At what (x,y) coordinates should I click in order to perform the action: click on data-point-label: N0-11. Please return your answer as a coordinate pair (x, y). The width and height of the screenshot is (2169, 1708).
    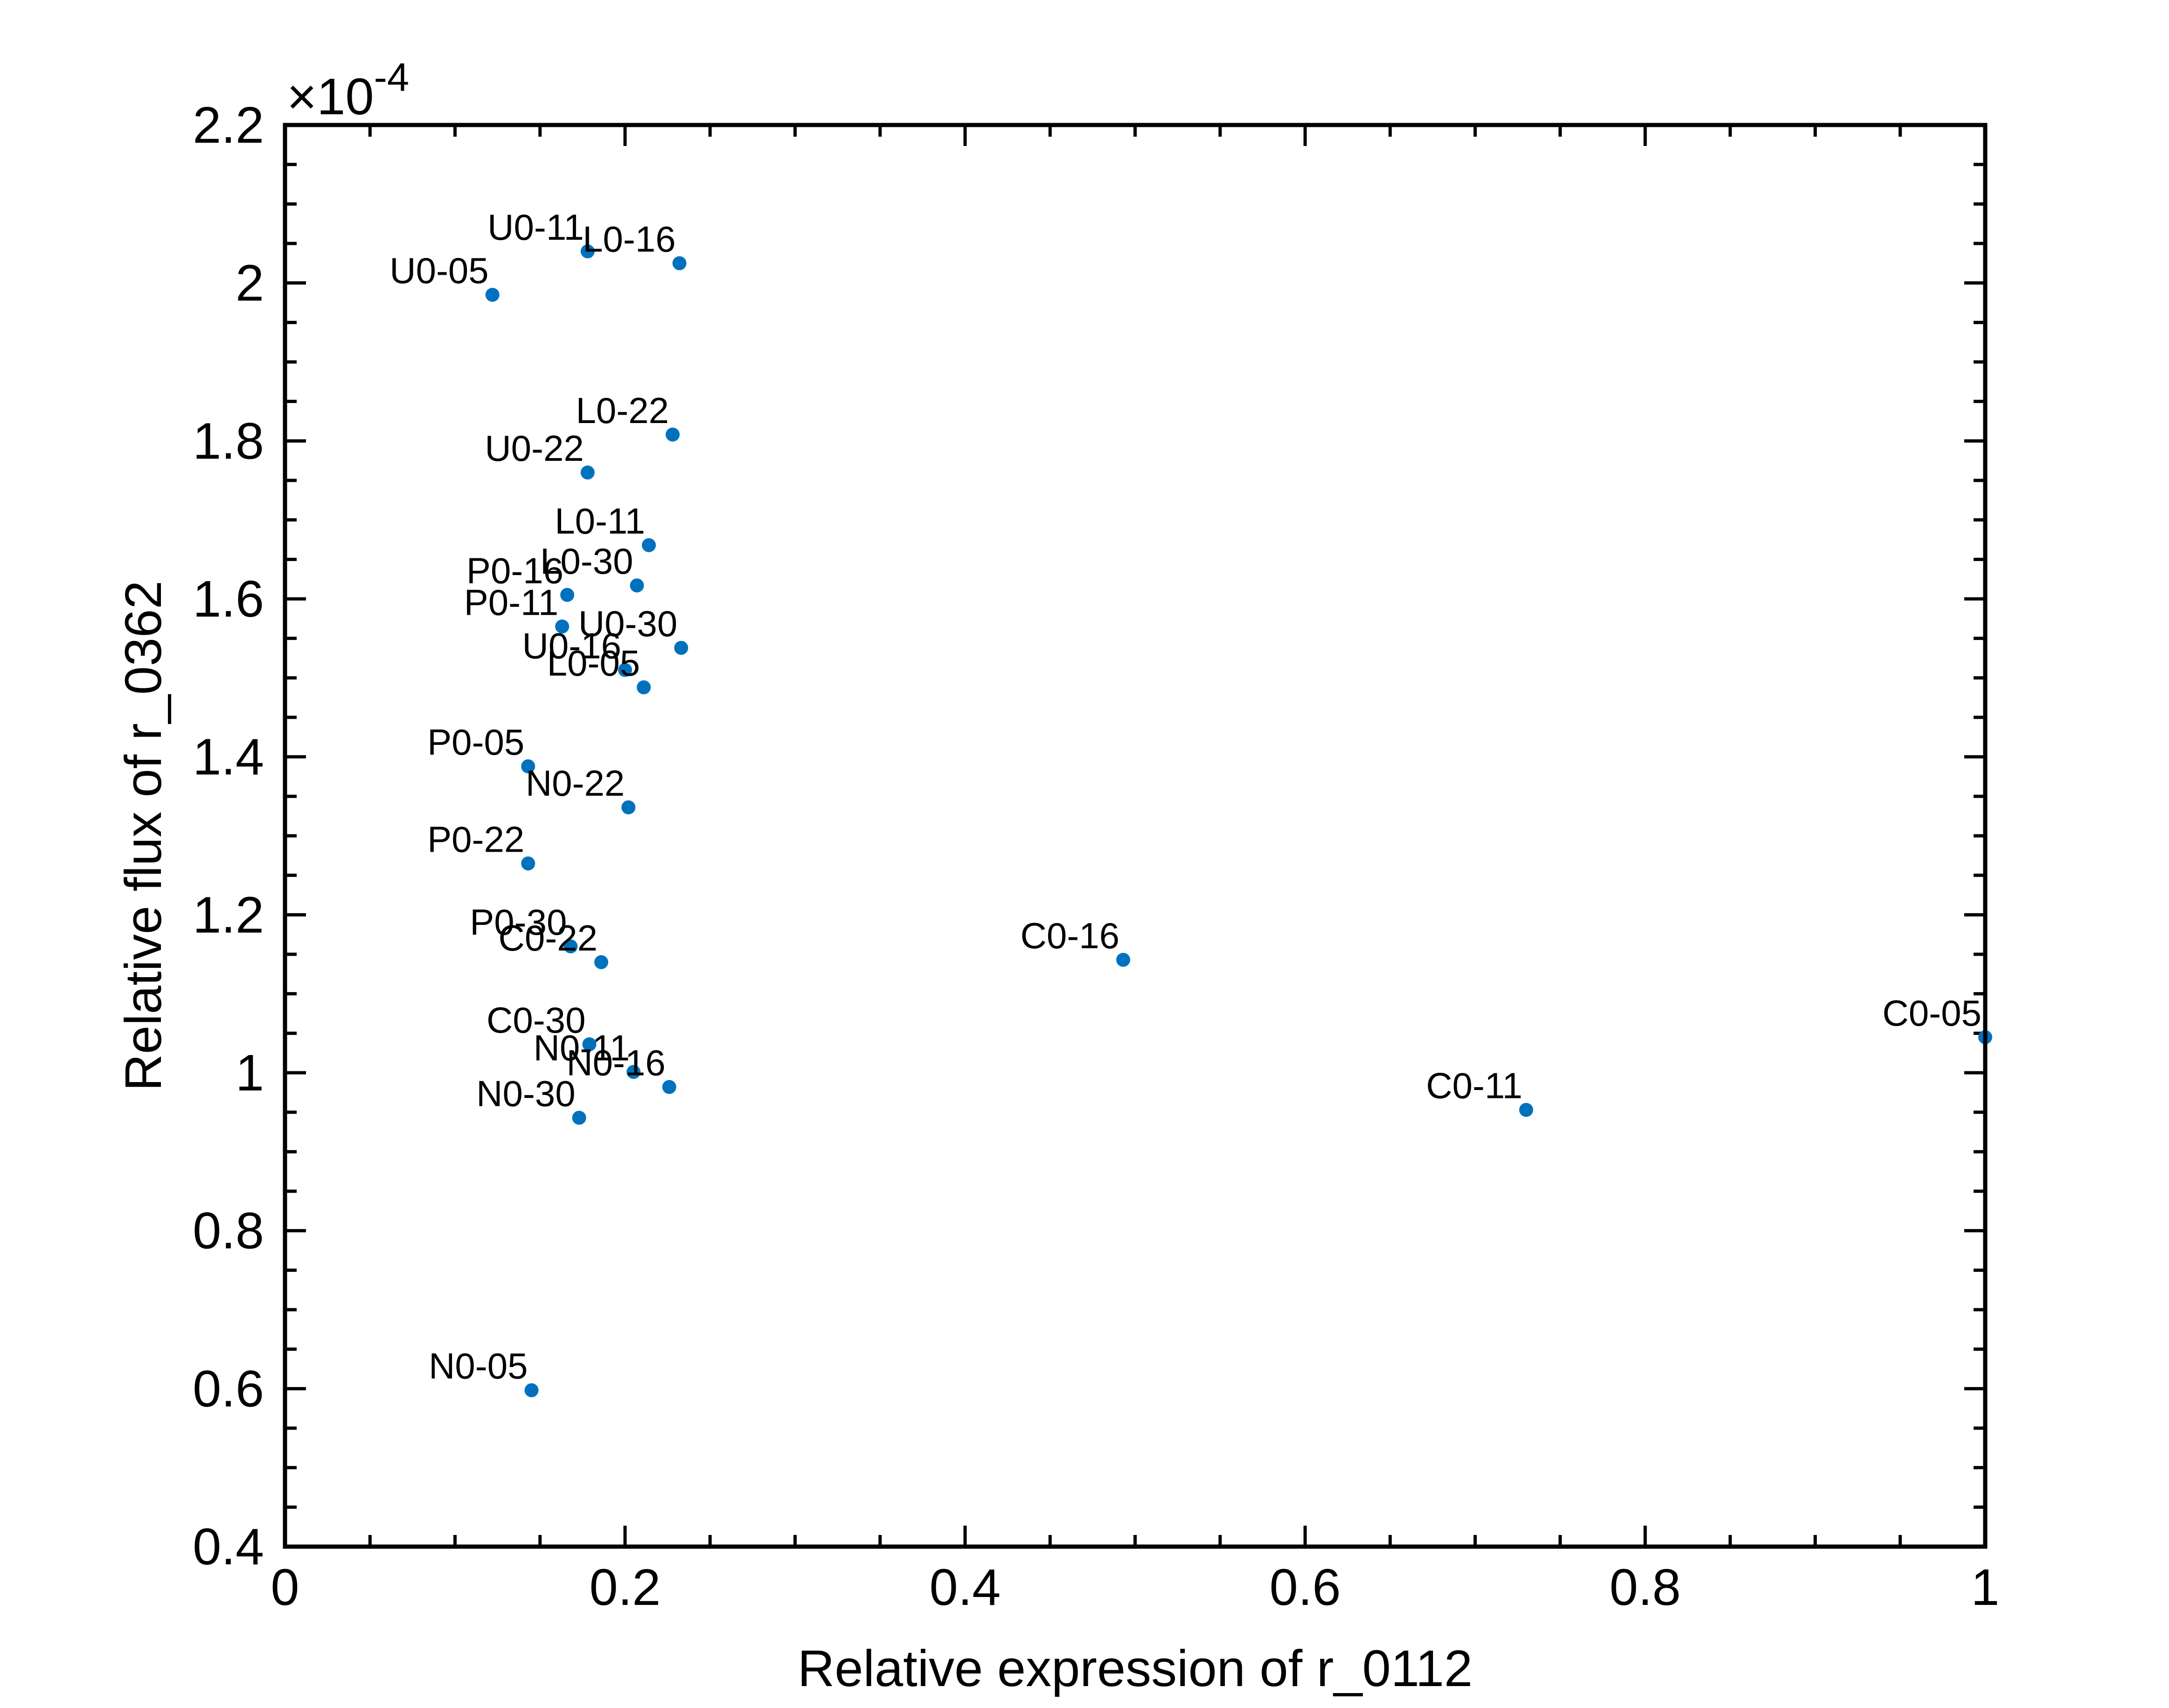
    Looking at the image, I should click on (582, 1047).